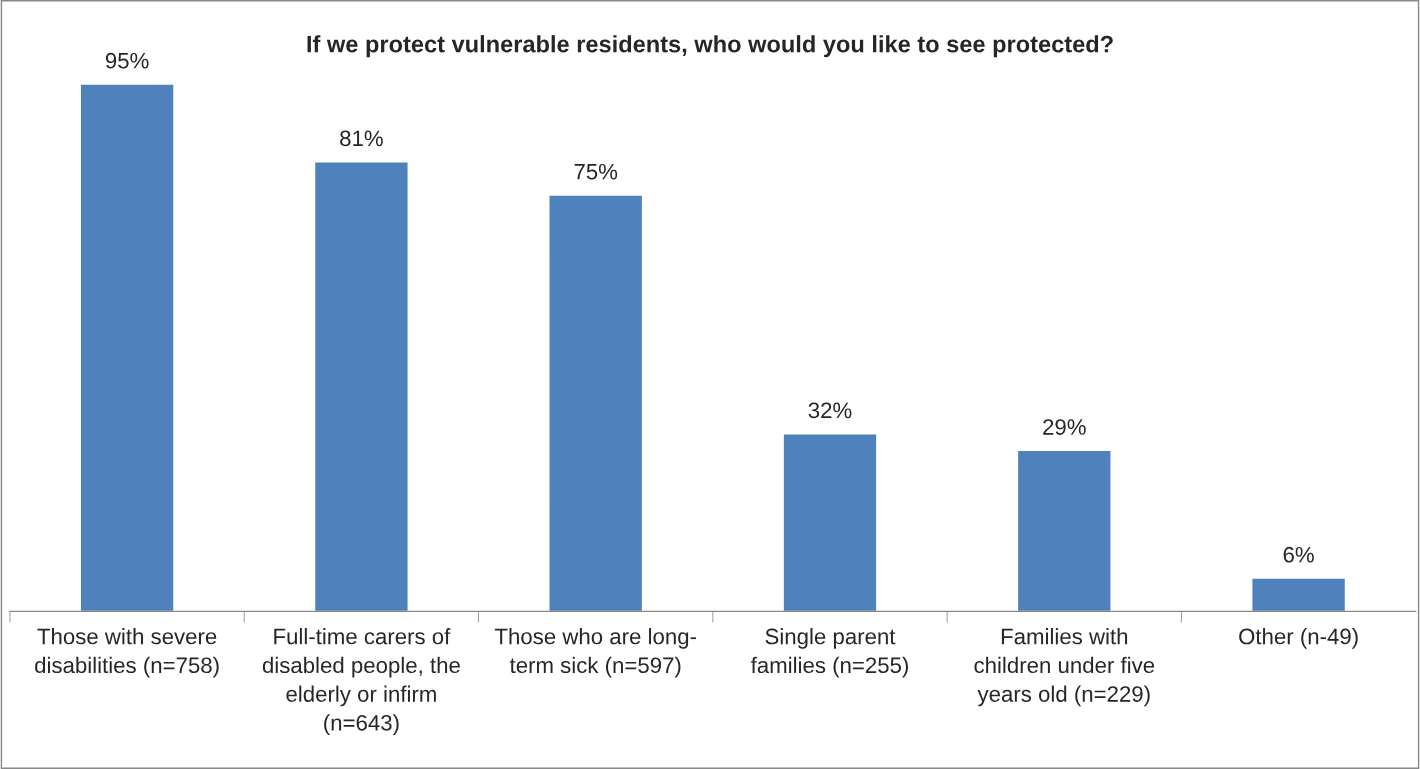 The height and width of the screenshot is (769, 1420). What do you see at coordinates (361, 682) in the screenshot?
I see `x-tick-label: Full-time carers of disabled people, the elderly or infirm (n=643)` at bounding box center [361, 682].